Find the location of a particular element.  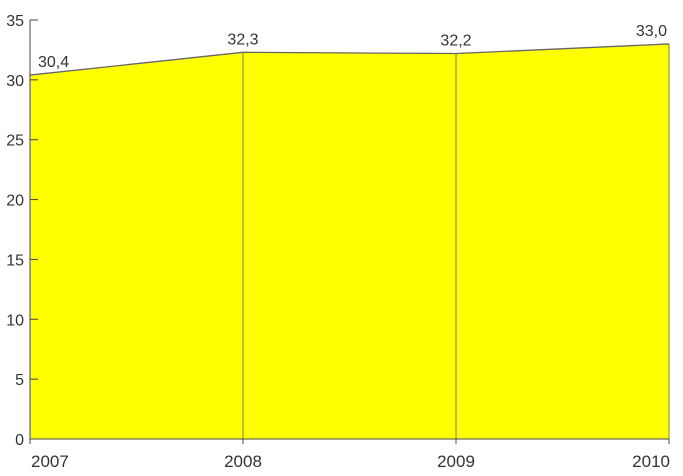

y-tick-label: 15 is located at coordinates (15, 260).